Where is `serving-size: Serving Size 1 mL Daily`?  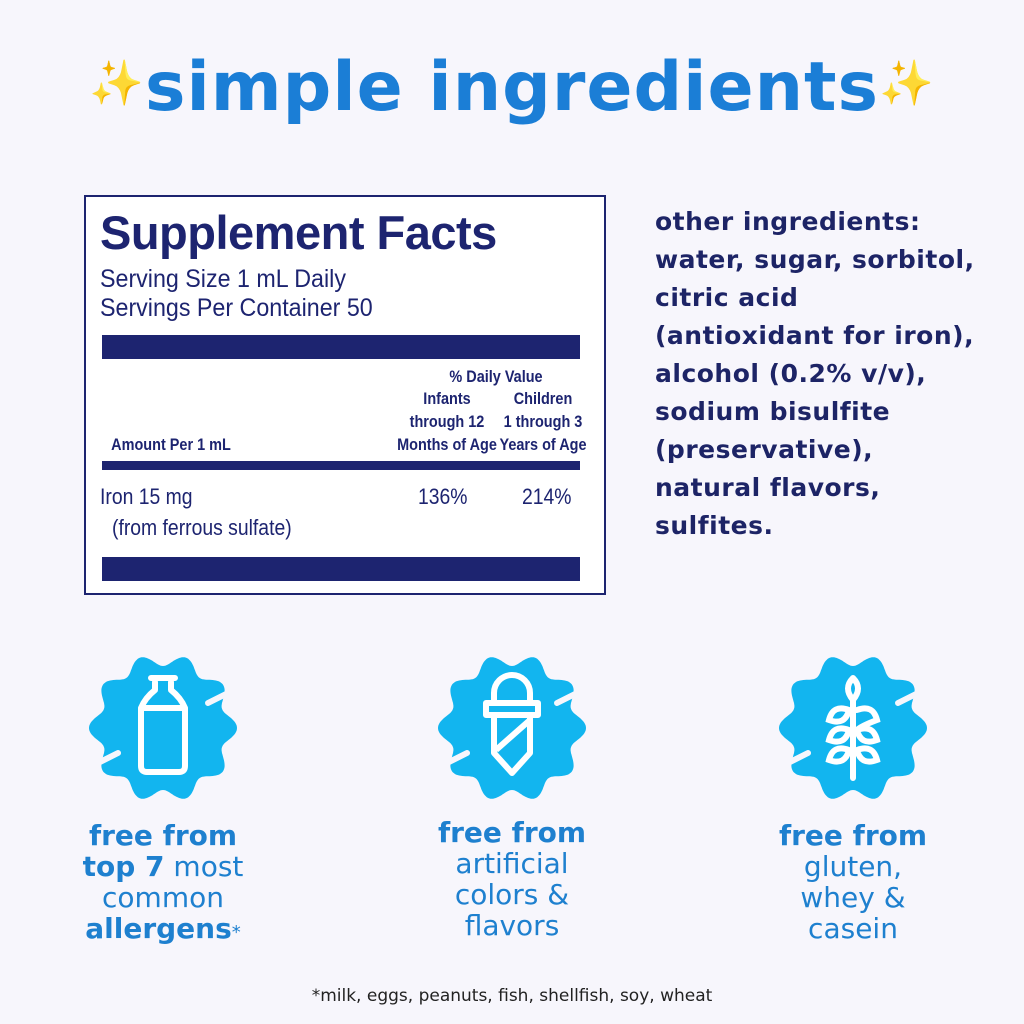
serving-size: Serving Size 1 mL Daily is located at coordinates (223, 279).